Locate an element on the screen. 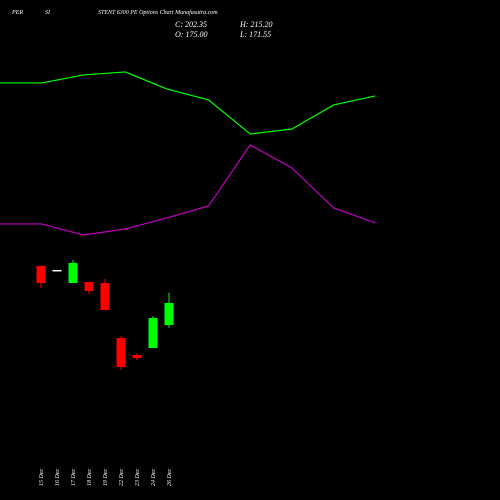  x-tick-label: 24 Dec is located at coordinates (153, 477).